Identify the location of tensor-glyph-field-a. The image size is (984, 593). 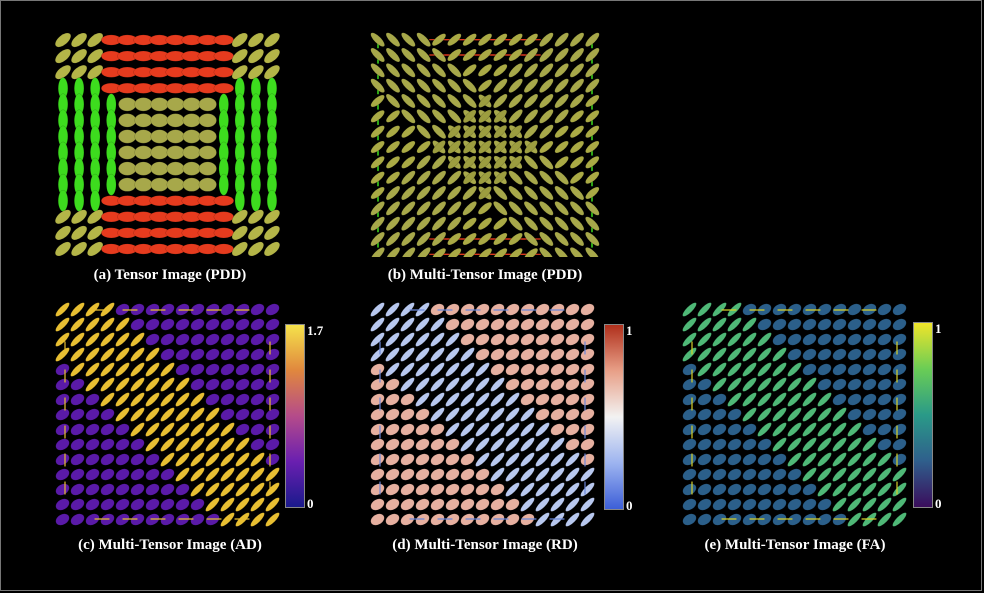
(167, 144).